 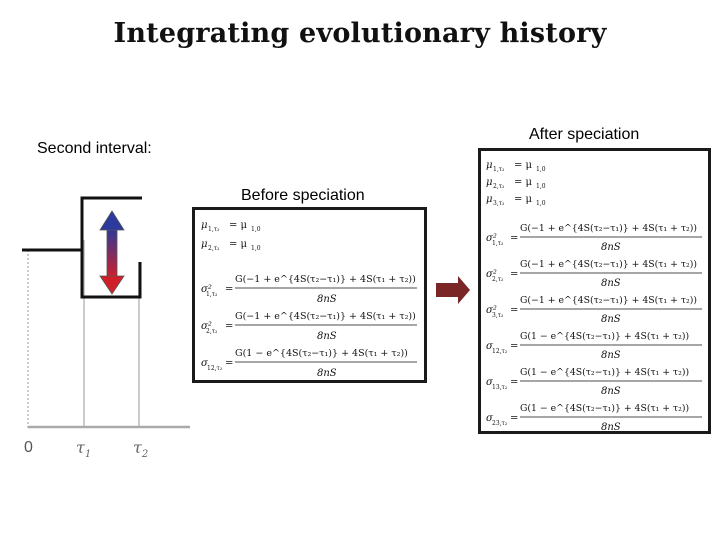 I want to click on before-speciation-label: Before speciation, so click(x=303, y=195).